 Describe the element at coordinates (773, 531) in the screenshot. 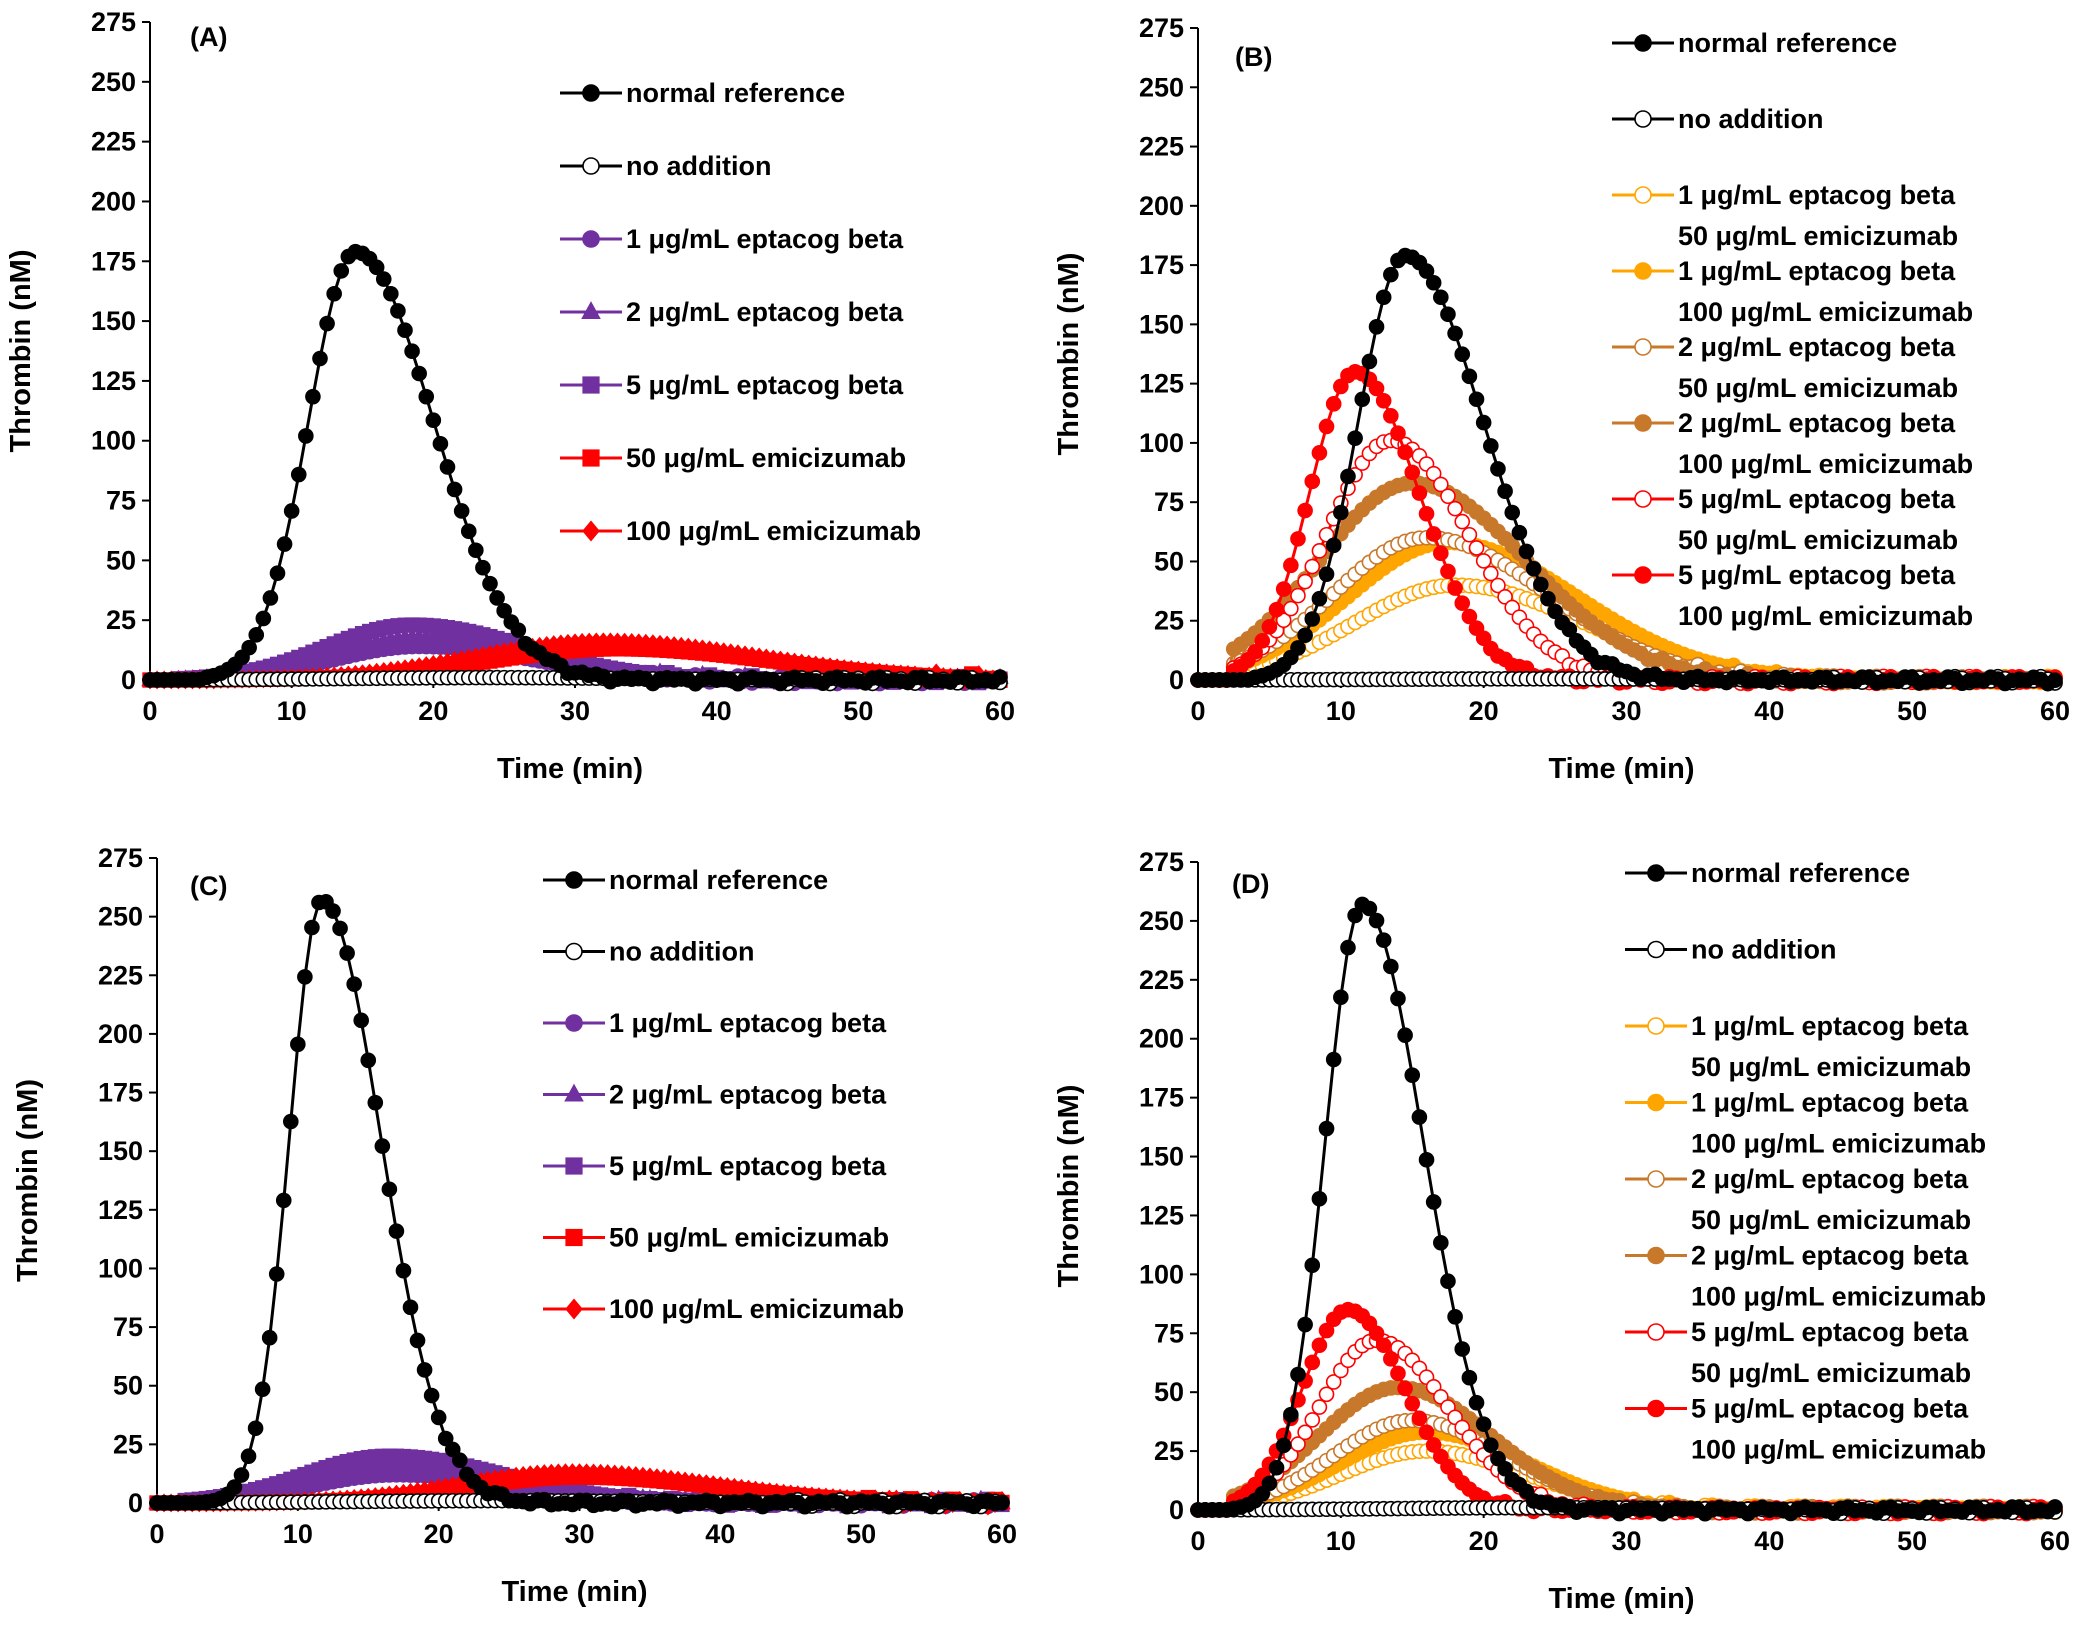

I see `legend-label: 100 μg/mL emicizumab` at that location.